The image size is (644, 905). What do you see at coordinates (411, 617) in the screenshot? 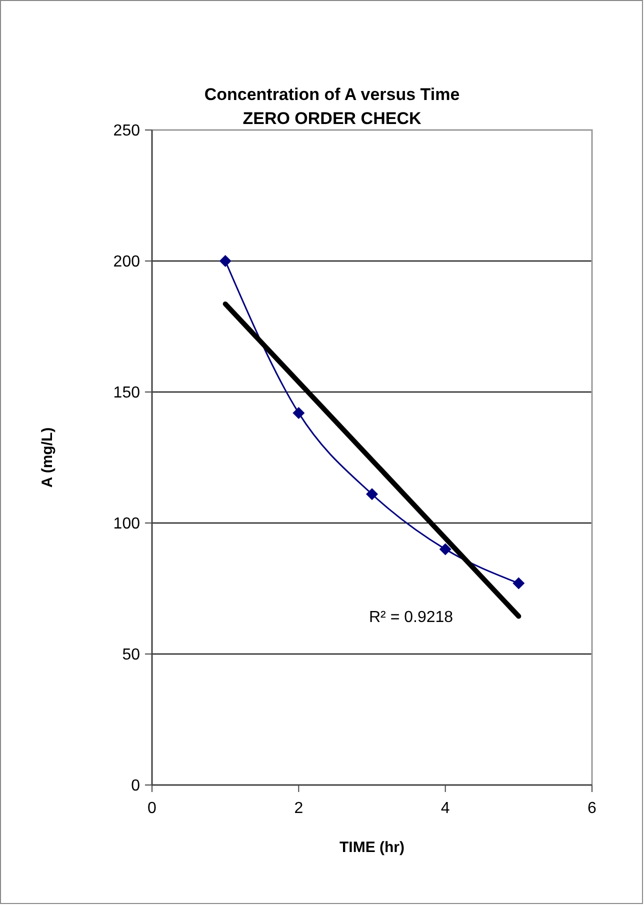
I see `annotation: R² = 0.9218` at bounding box center [411, 617].